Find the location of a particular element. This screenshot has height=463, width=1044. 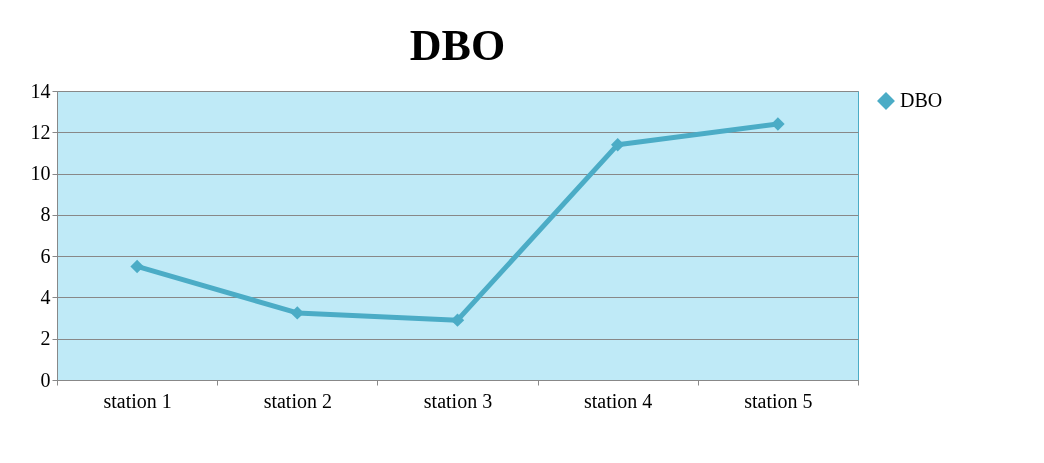

y-tick-label: 10 is located at coordinates (40, 173).